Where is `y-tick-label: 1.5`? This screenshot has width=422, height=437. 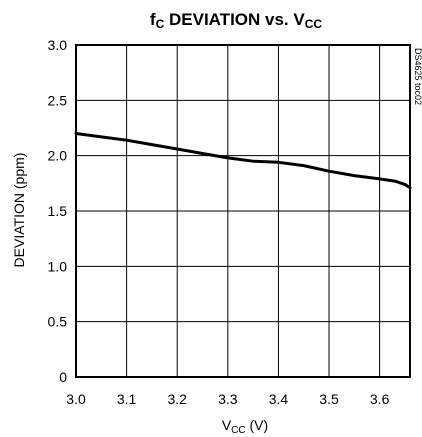 y-tick-label: 1.5 is located at coordinates (58, 211).